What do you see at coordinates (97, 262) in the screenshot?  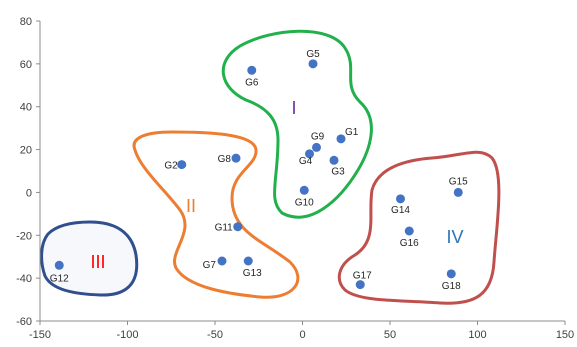 I see `group-label-iii: III` at bounding box center [97, 262].